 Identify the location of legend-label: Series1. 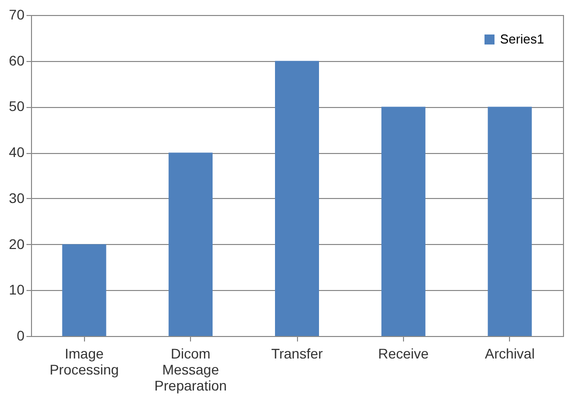
(522, 39).